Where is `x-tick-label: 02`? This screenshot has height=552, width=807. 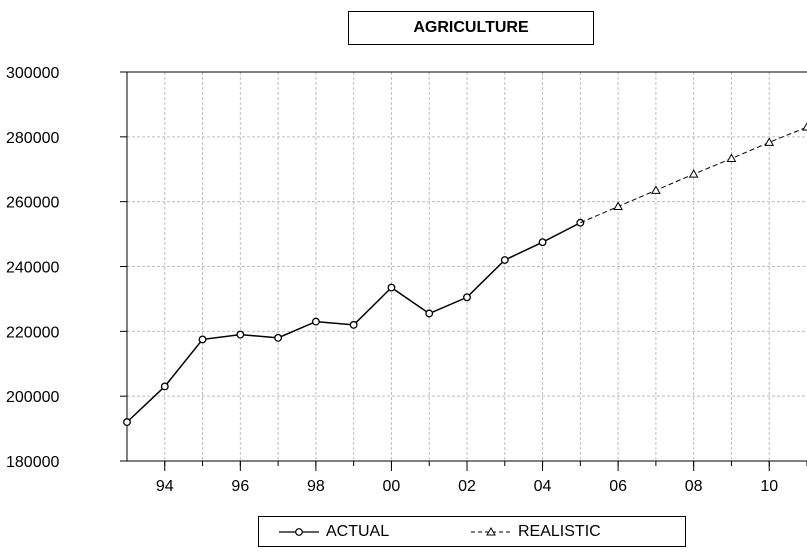 x-tick-label: 02 is located at coordinates (467, 486).